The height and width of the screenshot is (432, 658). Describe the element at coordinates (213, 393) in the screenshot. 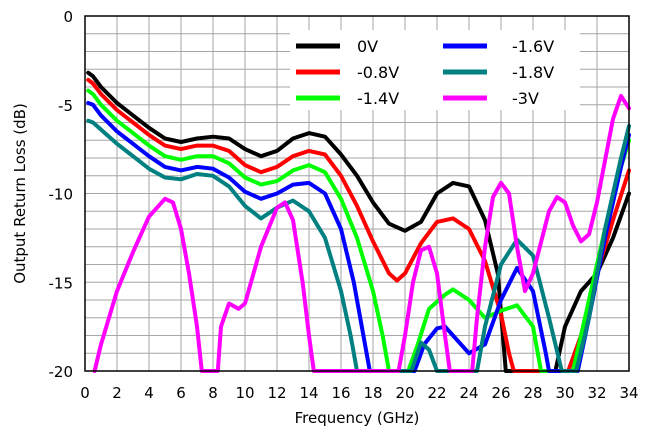

I see `x-tick-label: 8` at that location.